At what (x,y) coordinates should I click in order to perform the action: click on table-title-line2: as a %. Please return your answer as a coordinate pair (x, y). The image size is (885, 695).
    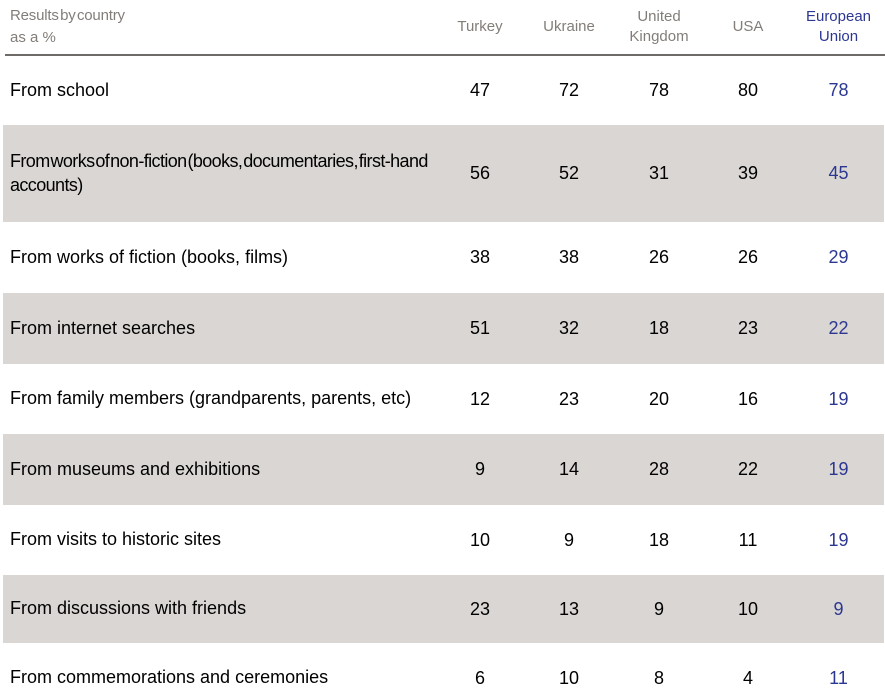
    Looking at the image, I should click on (33, 37).